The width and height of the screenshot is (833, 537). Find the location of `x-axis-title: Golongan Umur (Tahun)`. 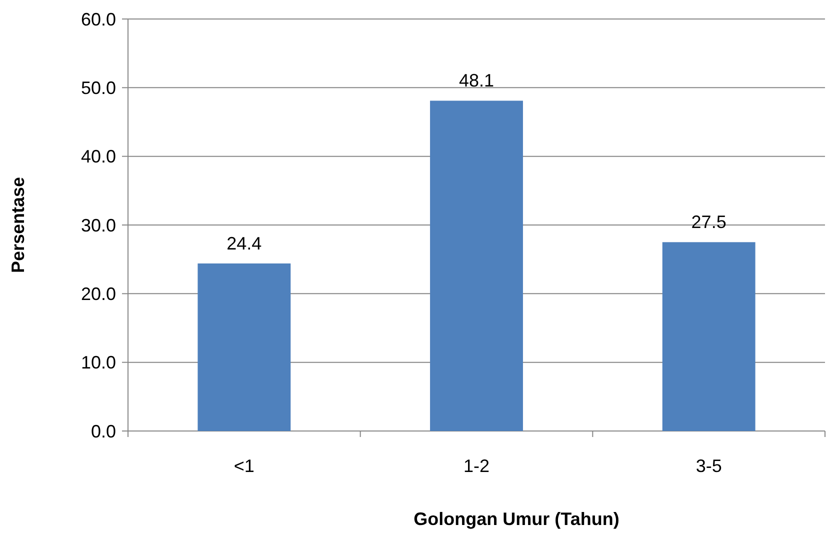

x-axis-title: Golongan Umur (Tahun) is located at coordinates (517, 519).